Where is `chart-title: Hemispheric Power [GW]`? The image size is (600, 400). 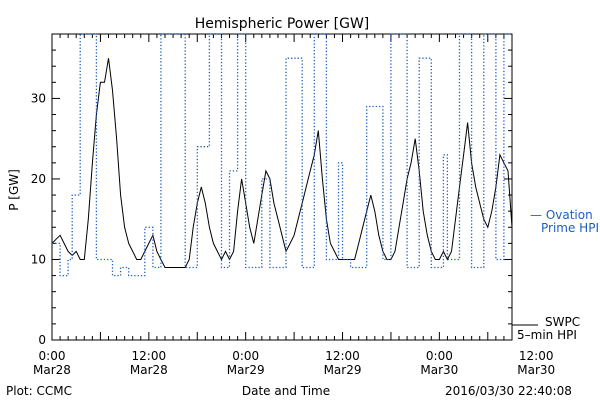
chart-title: Hemispheric Power [GW] is located at coordinates (282, 24).